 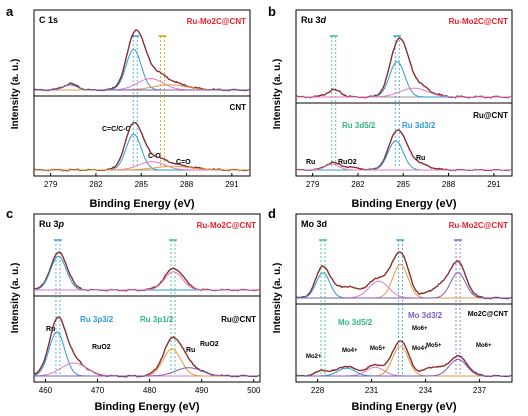 What do you see at coordinates (277, 94) in the screenshot?
I see `y-axis-label-b: Intensity (a. u.)` at bounding box center [277, 94].